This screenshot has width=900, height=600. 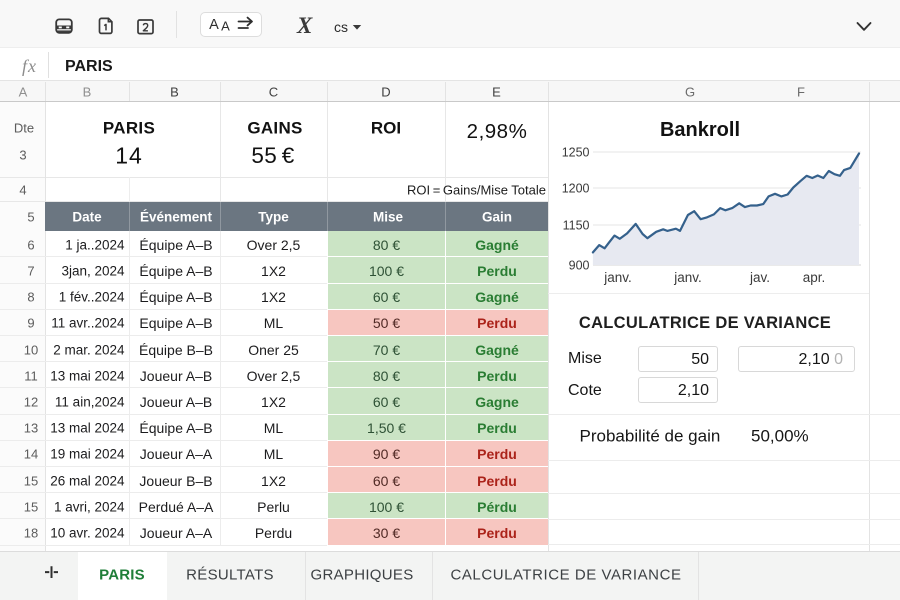 What do you see at coordinates (579, 266) in the screenshot?
I see `svg-text: 900` at bounding box center [579, 266].